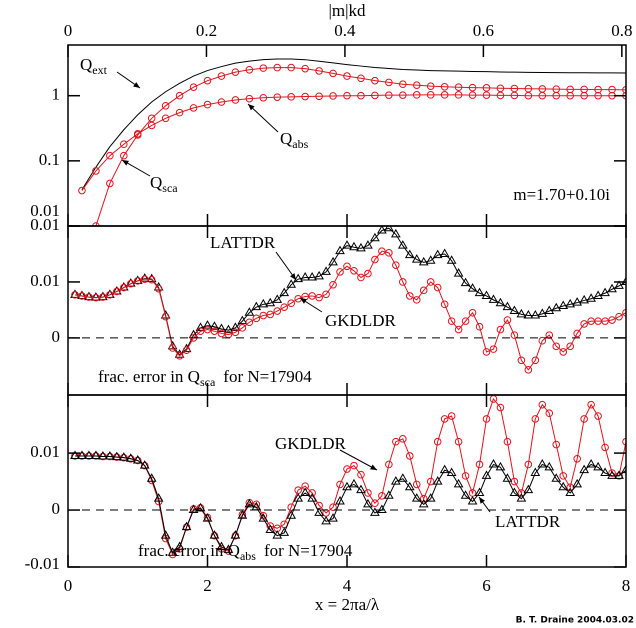  Describe the element at coordinates (56, 508) in the screenshot. I see `y-tick-label: 0` at that location.